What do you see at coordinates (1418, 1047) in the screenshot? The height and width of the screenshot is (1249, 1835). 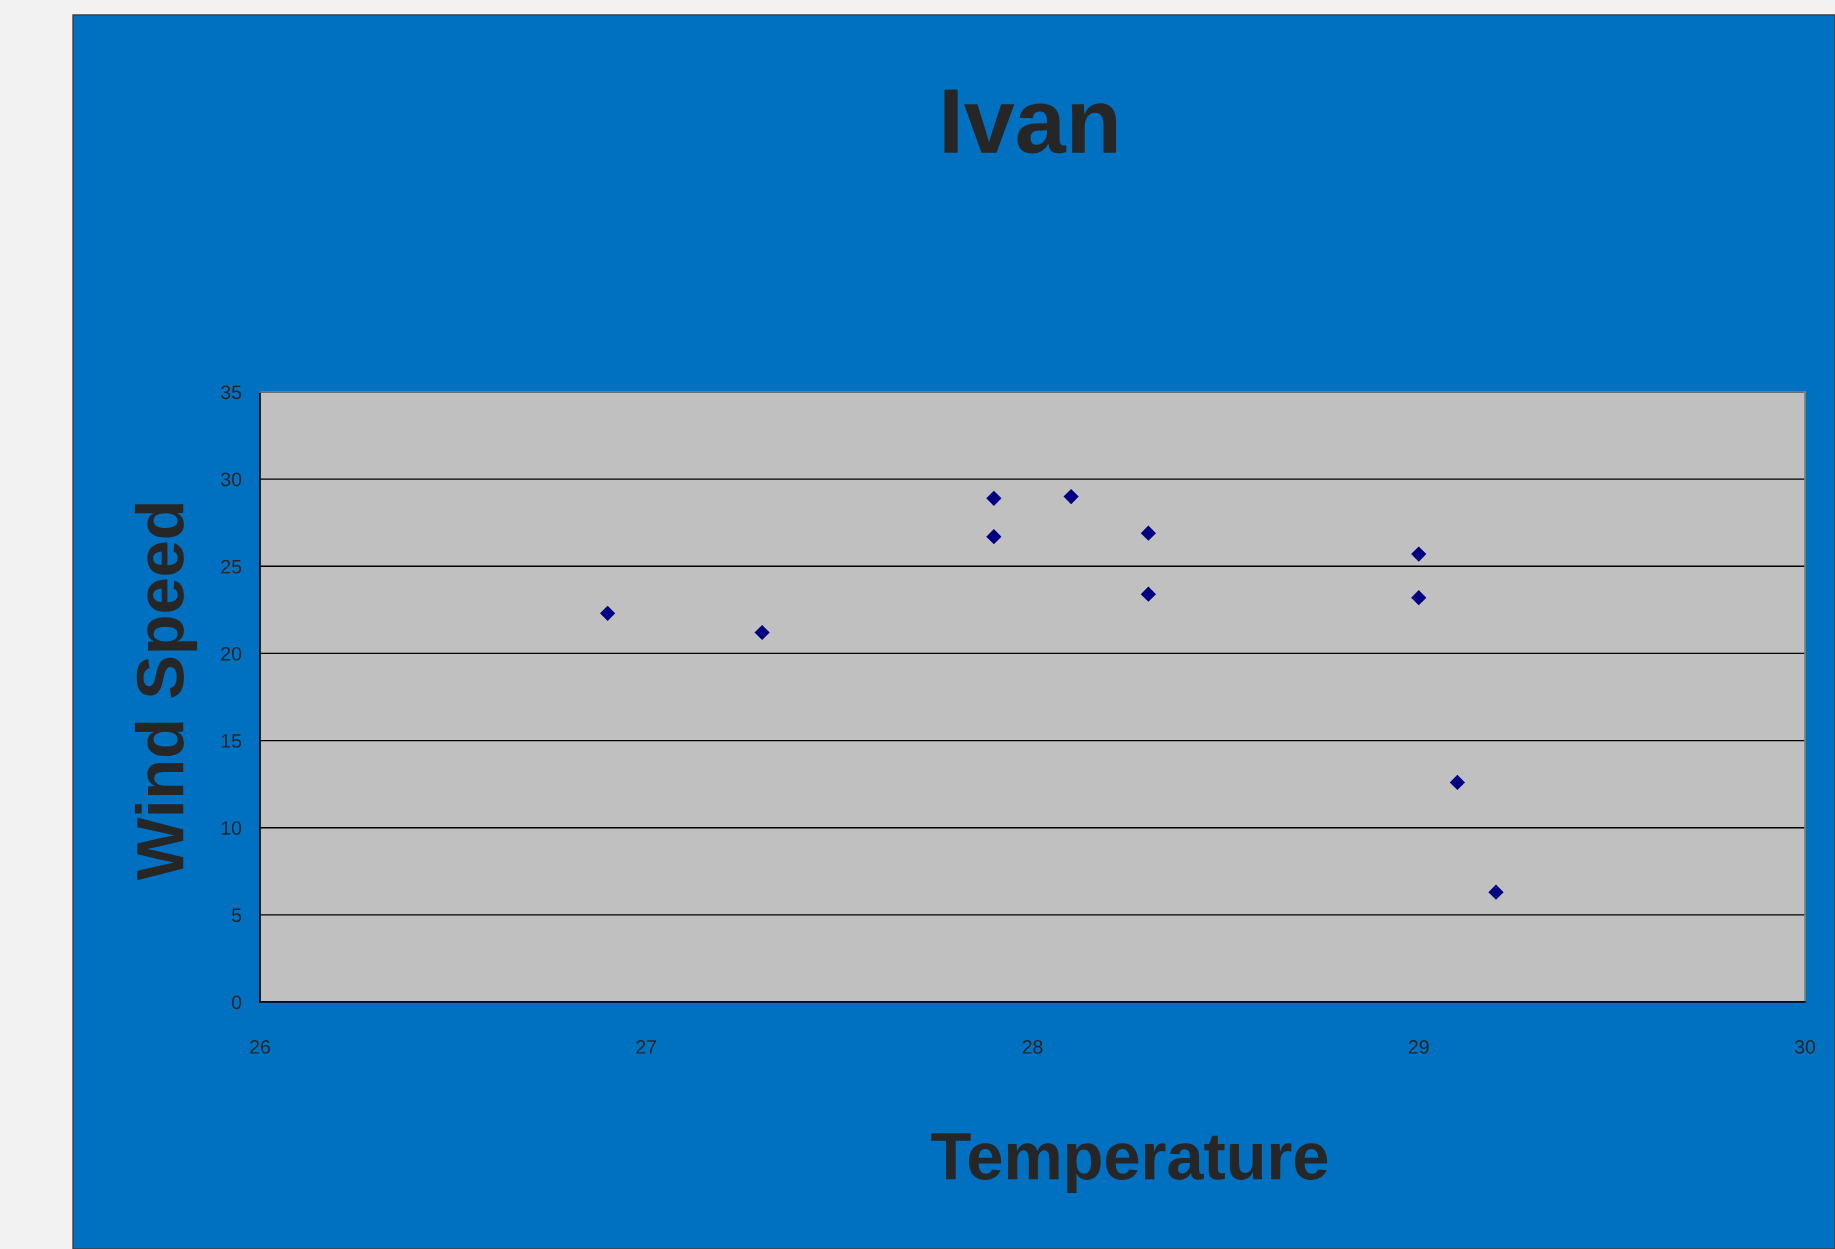 I see `x-tick-label: 29` at bounding box center [1418, 1047].